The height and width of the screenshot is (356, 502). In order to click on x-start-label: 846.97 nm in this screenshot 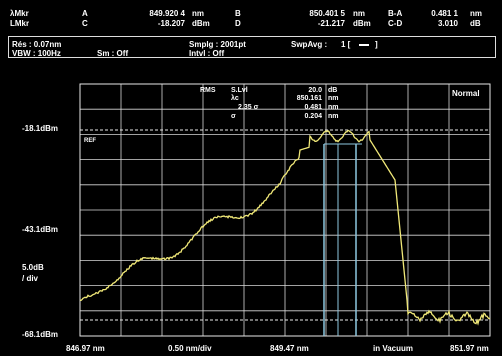, I will do `click(85, 348)`.